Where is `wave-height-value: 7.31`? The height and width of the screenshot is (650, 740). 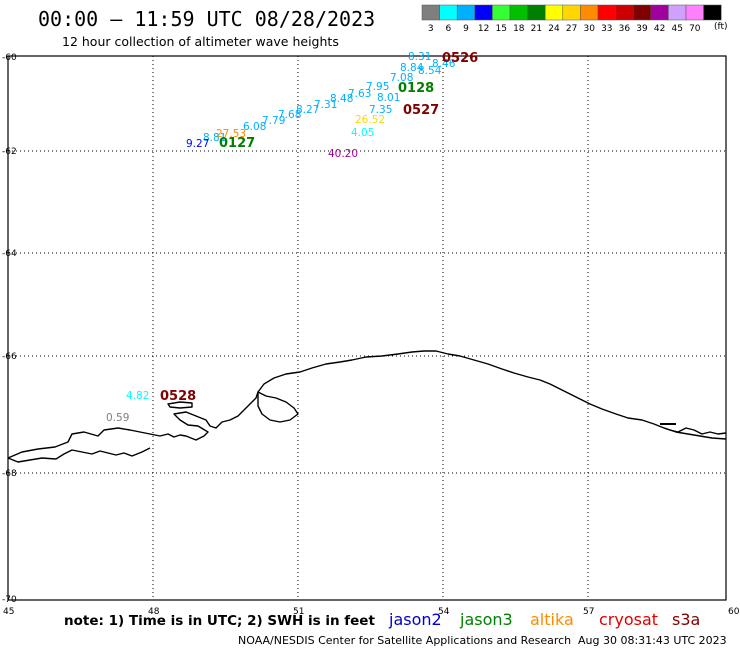
wave-height-value: 7.31 is located at coordinates (325, 105).